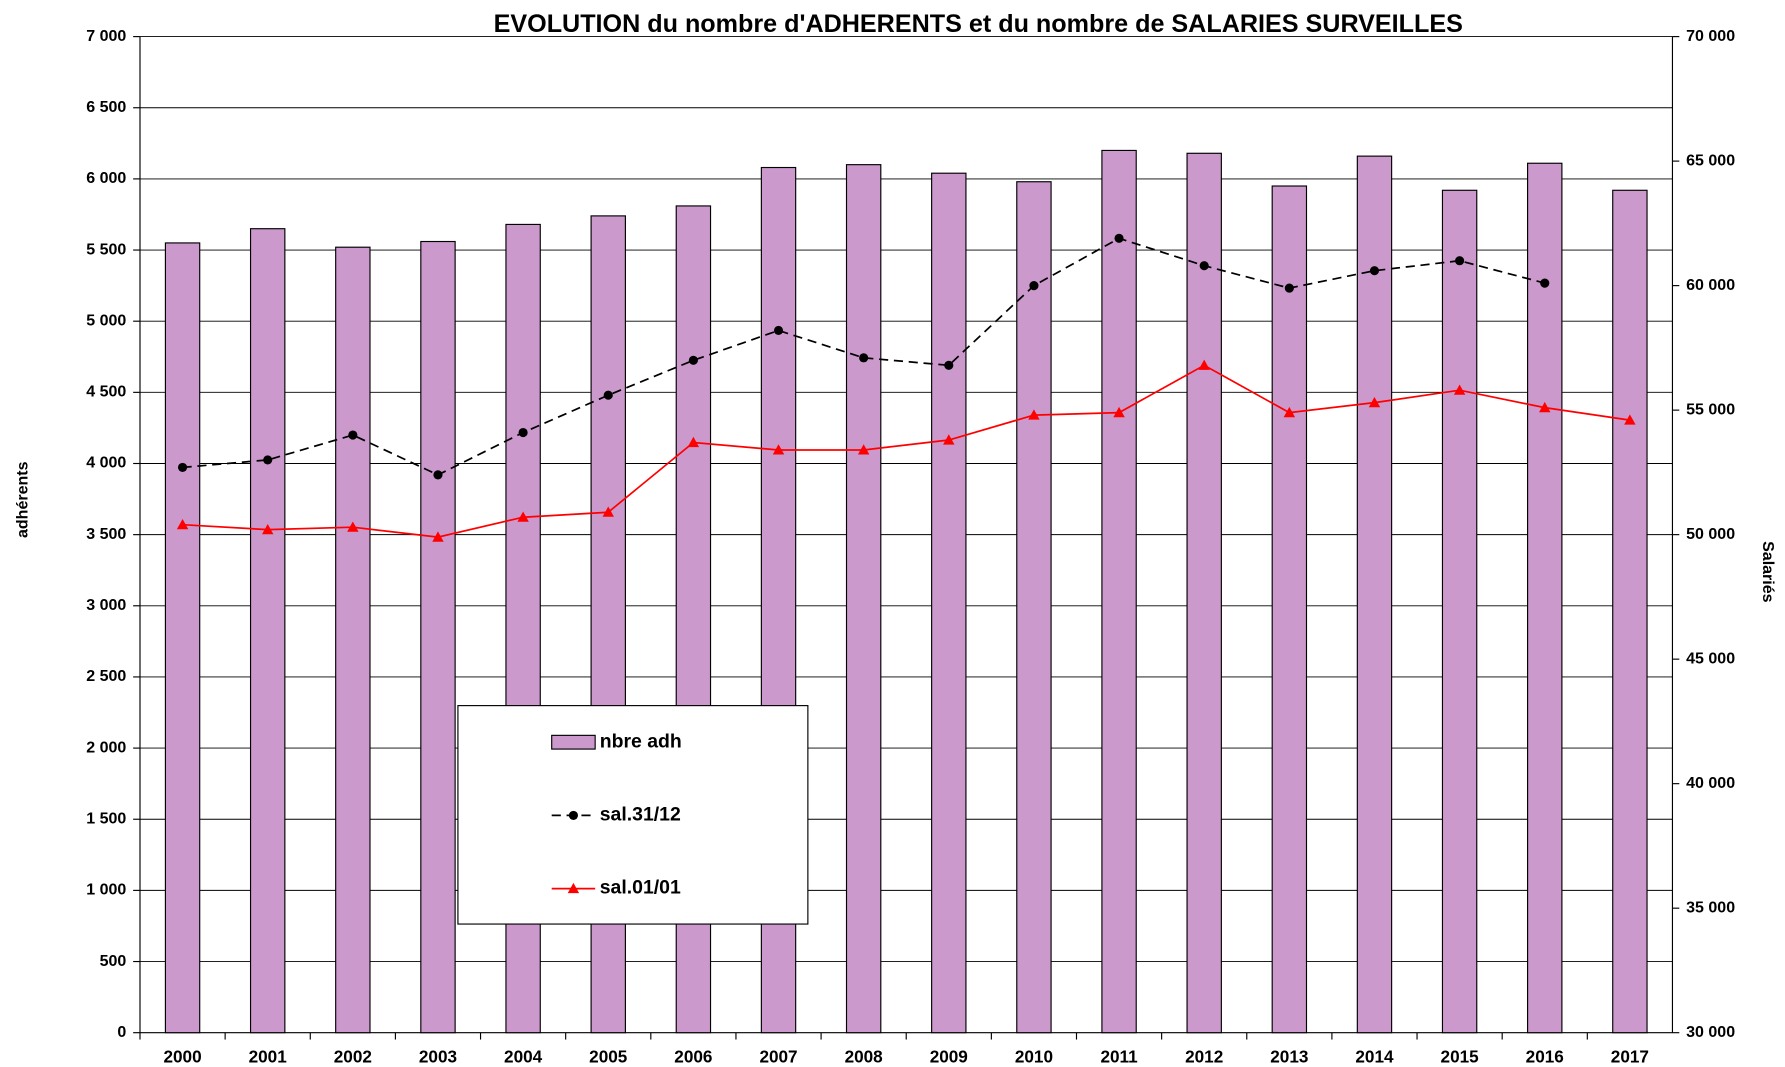  Describe the element at coordinates (1710, 783) in the screenshot. I see `y2-tick-label: 40 000` at that location.